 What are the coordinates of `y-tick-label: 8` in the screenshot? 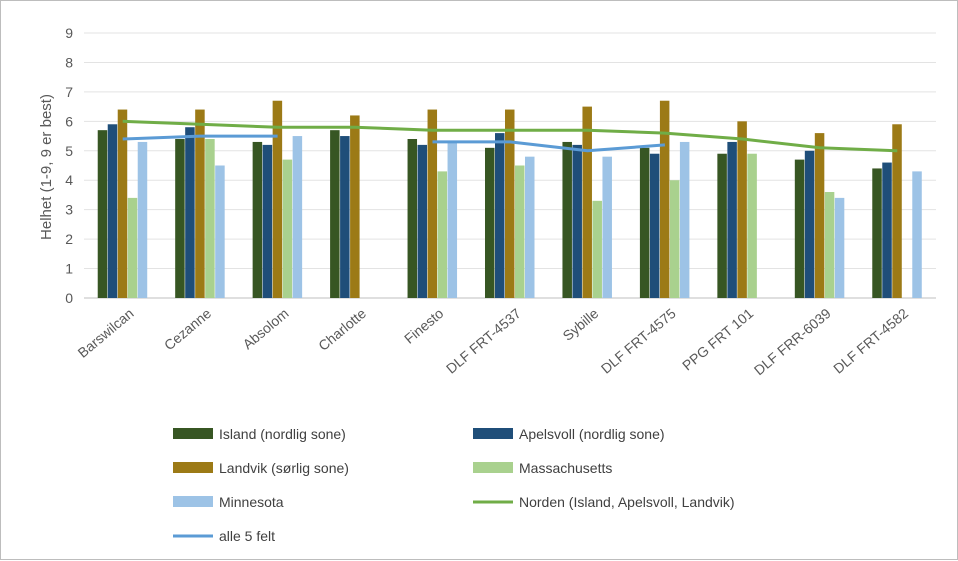 It's located at (69, 62).